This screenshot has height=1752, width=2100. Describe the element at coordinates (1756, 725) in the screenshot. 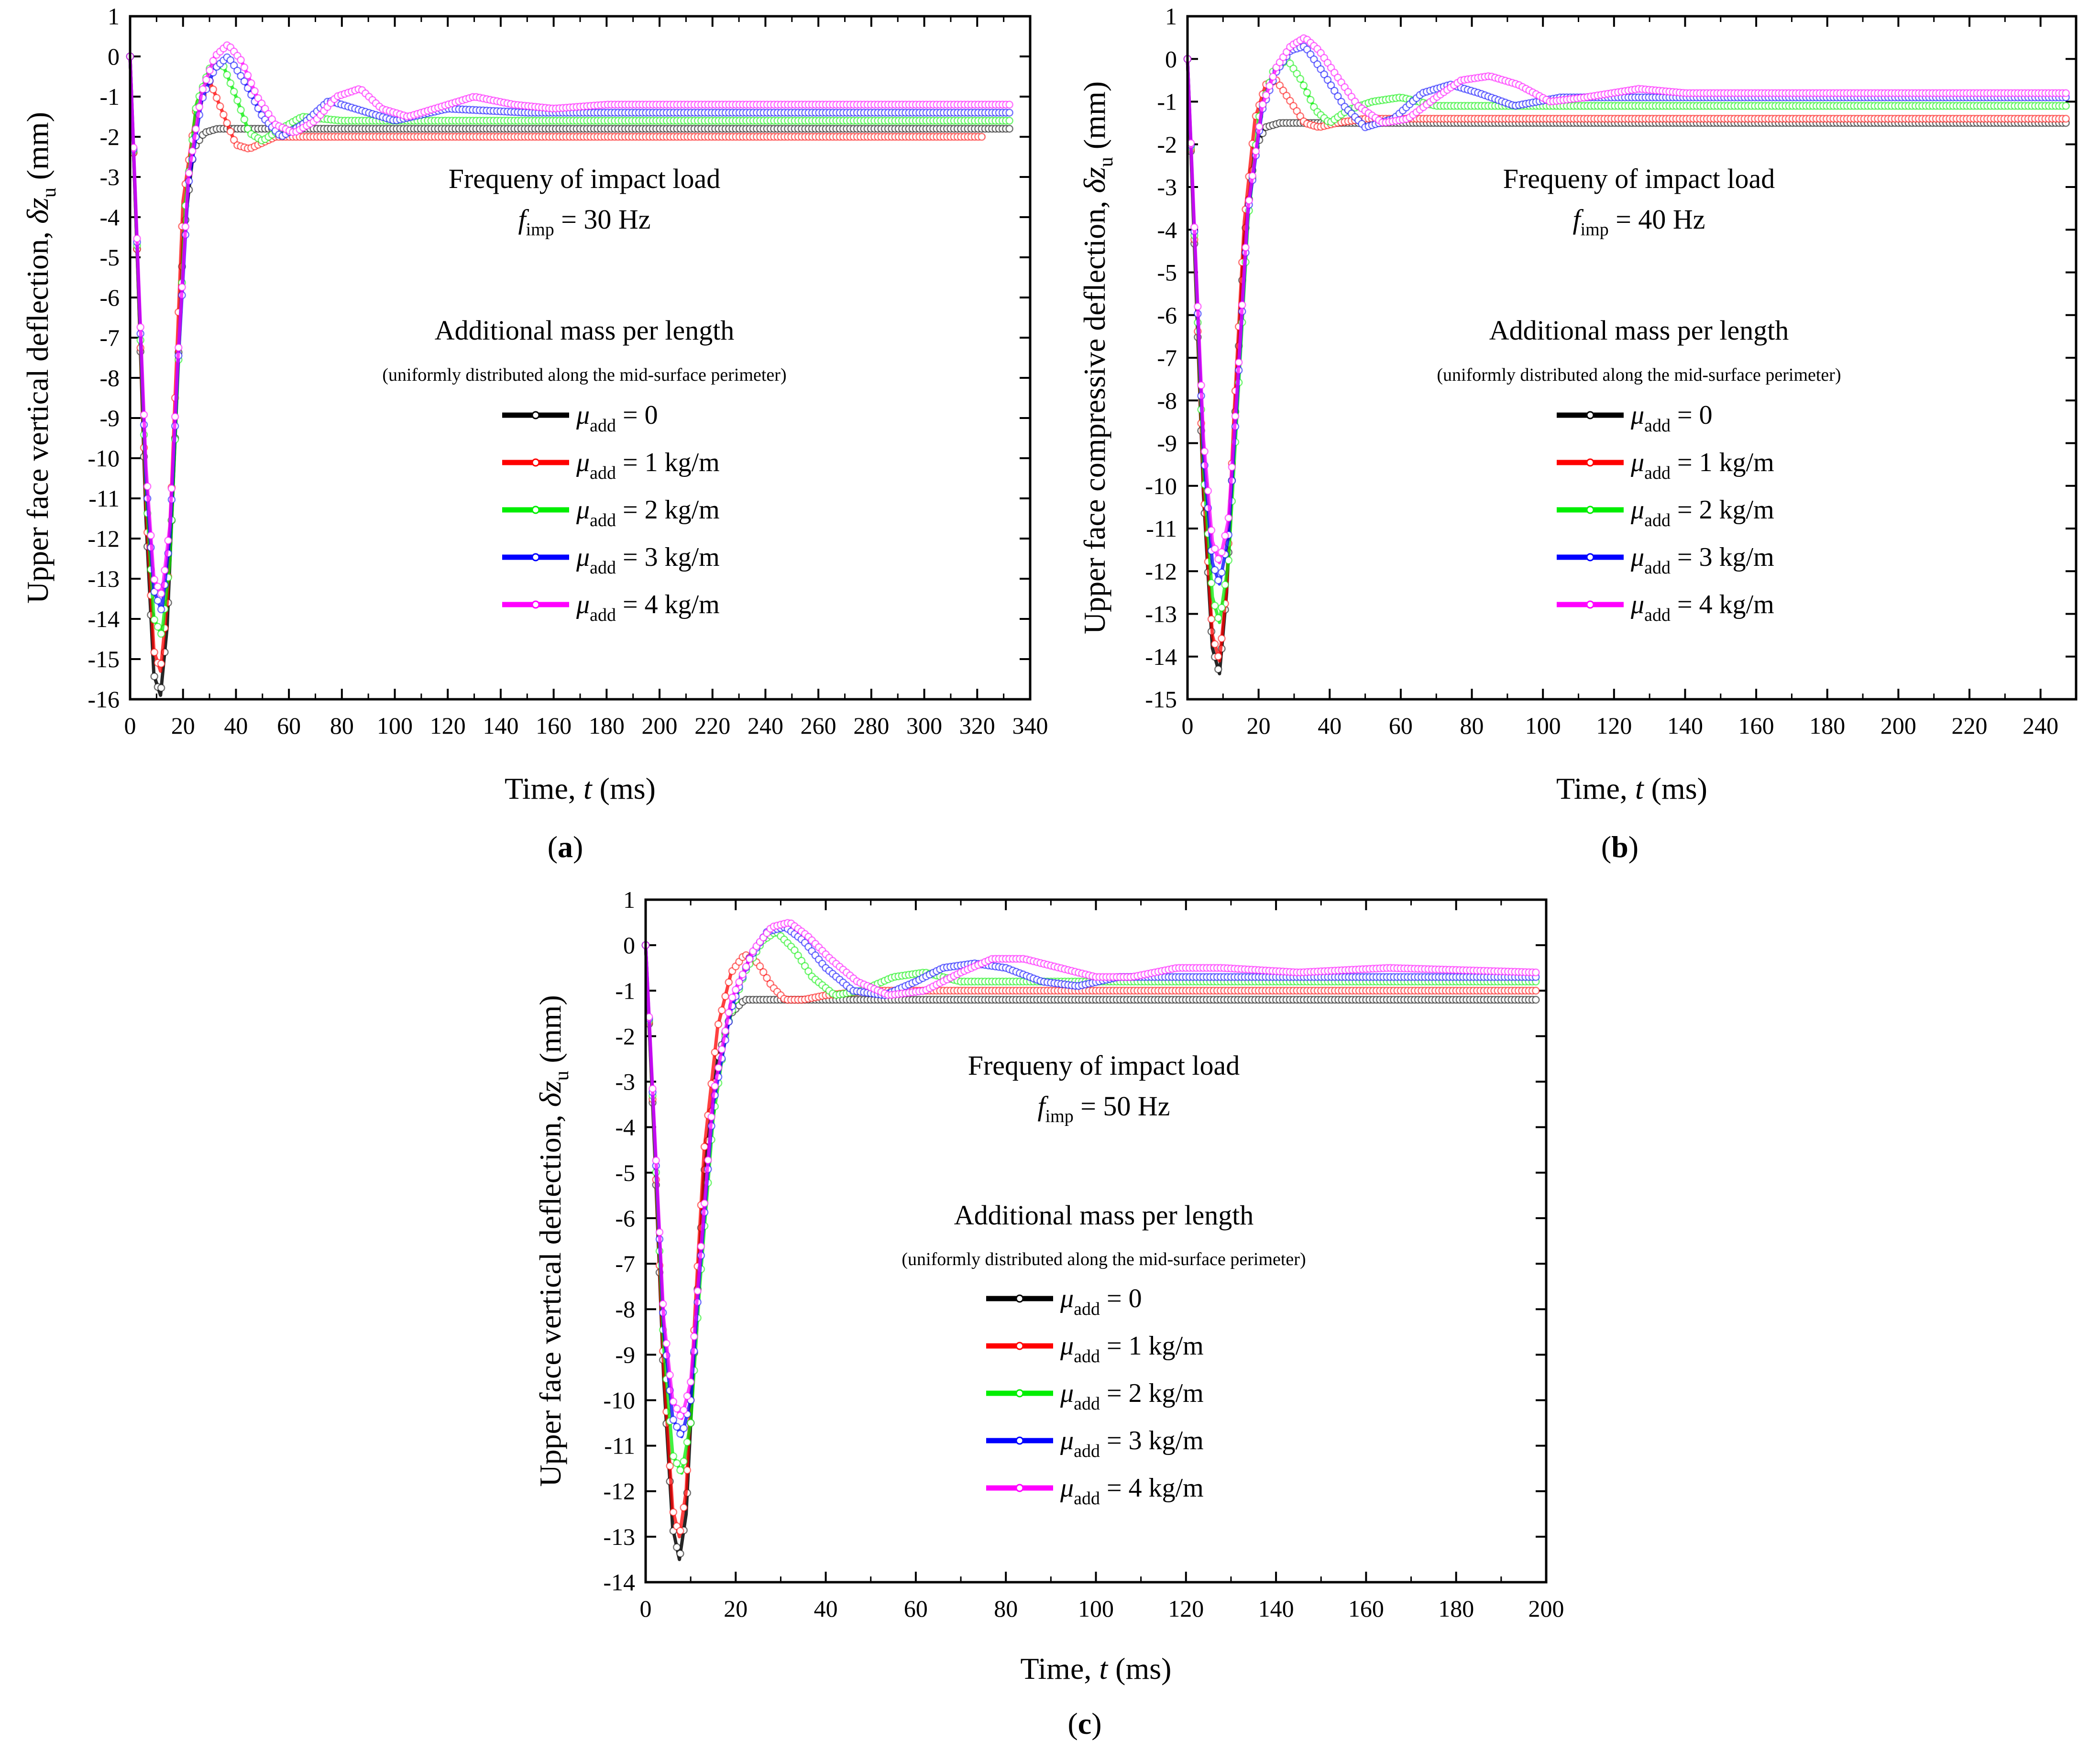

I see `x-tick-label: 160` at that location.